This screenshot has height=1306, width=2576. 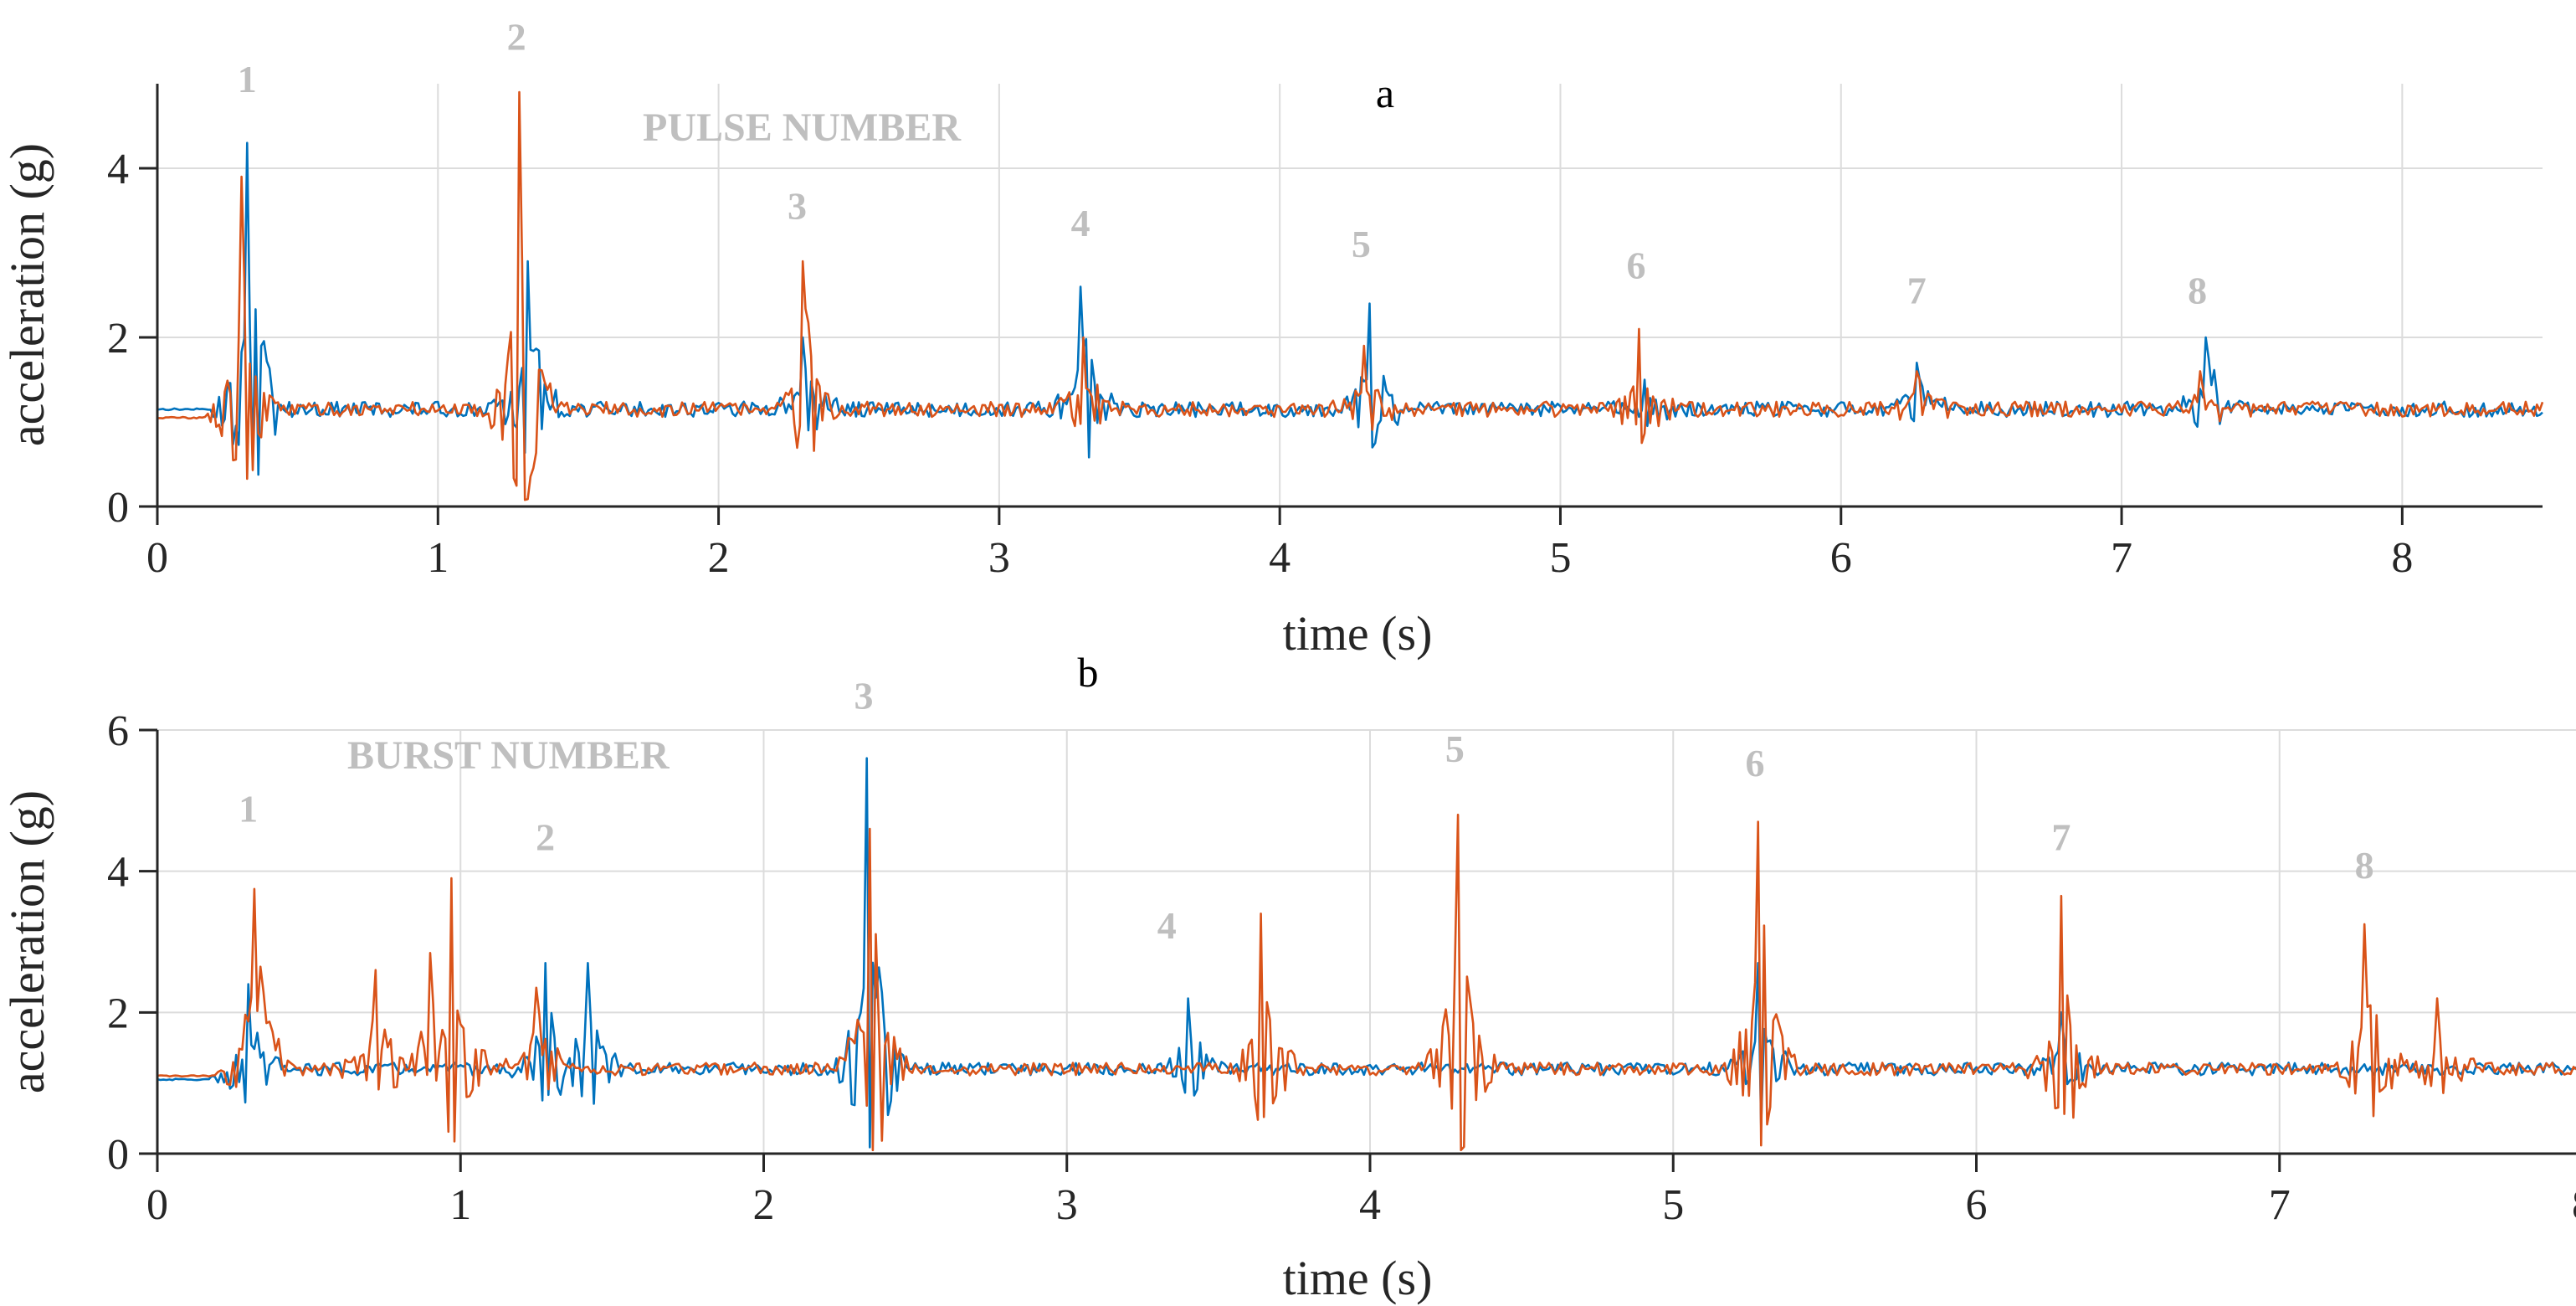 I want to click on pulse-number-label: 7, so click(x=1917, y=291).